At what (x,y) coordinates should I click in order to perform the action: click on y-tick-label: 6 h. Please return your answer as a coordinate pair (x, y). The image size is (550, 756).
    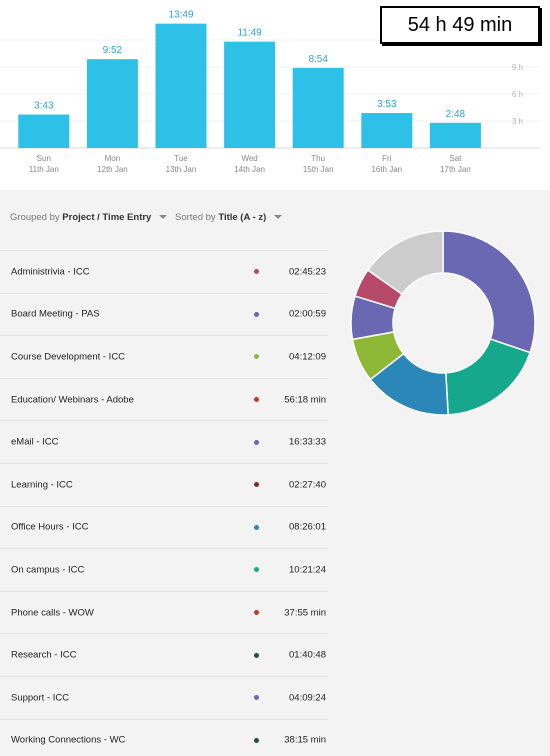
    Looking at the image, I should click on (517, 94).